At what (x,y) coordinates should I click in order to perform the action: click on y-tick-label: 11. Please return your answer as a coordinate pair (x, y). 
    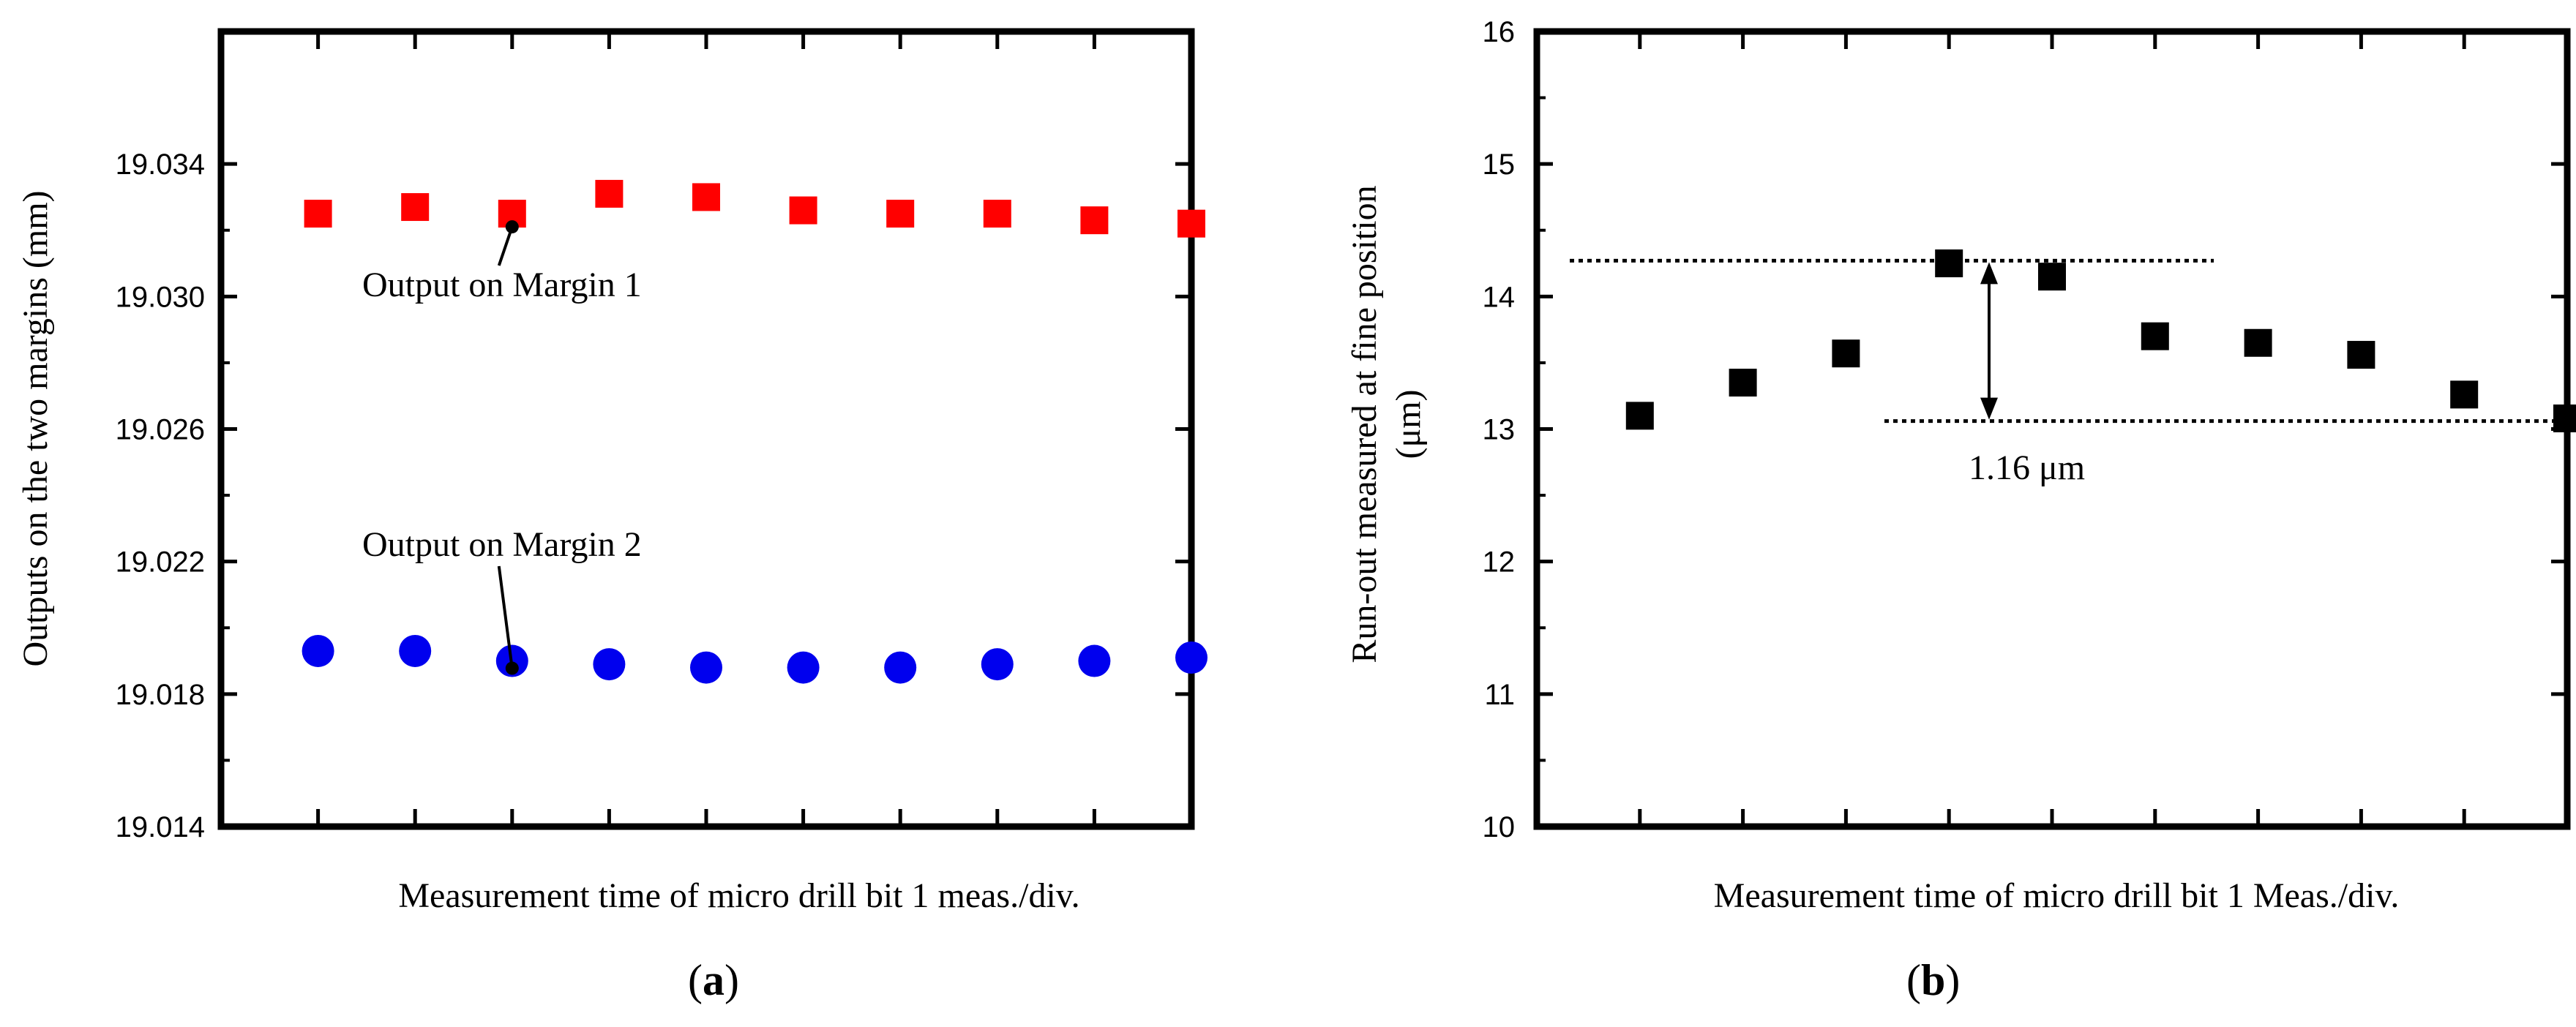
    Looking at the image, I should click on (1499, 695).